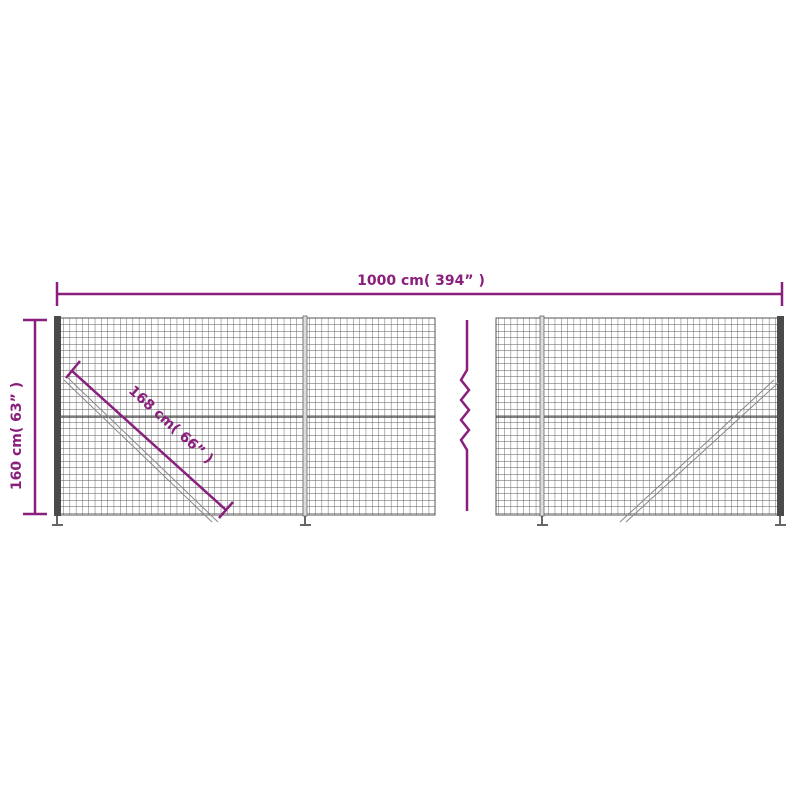 This screenshot has height=800, width=800. I want to click on length-label: 1000 cm( 394” ), so click(421, 281).